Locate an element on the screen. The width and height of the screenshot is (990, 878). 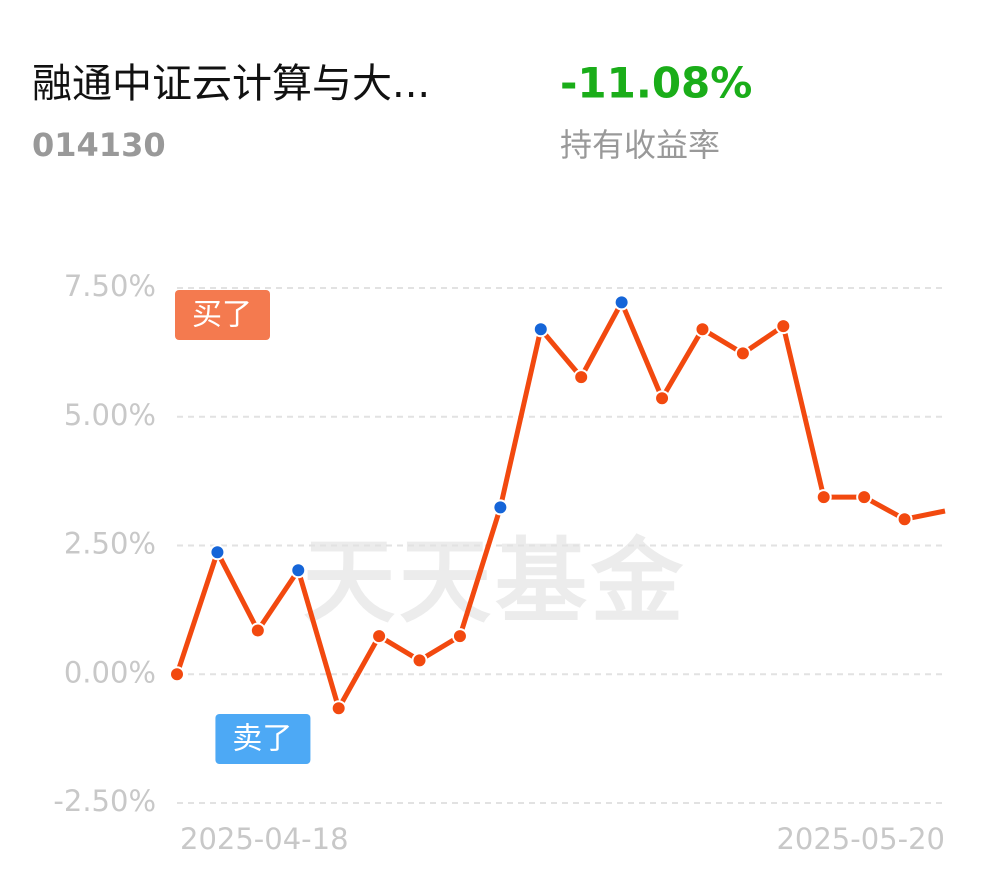
y-tick-label: 5.00% is located at coordinates (110, 415).